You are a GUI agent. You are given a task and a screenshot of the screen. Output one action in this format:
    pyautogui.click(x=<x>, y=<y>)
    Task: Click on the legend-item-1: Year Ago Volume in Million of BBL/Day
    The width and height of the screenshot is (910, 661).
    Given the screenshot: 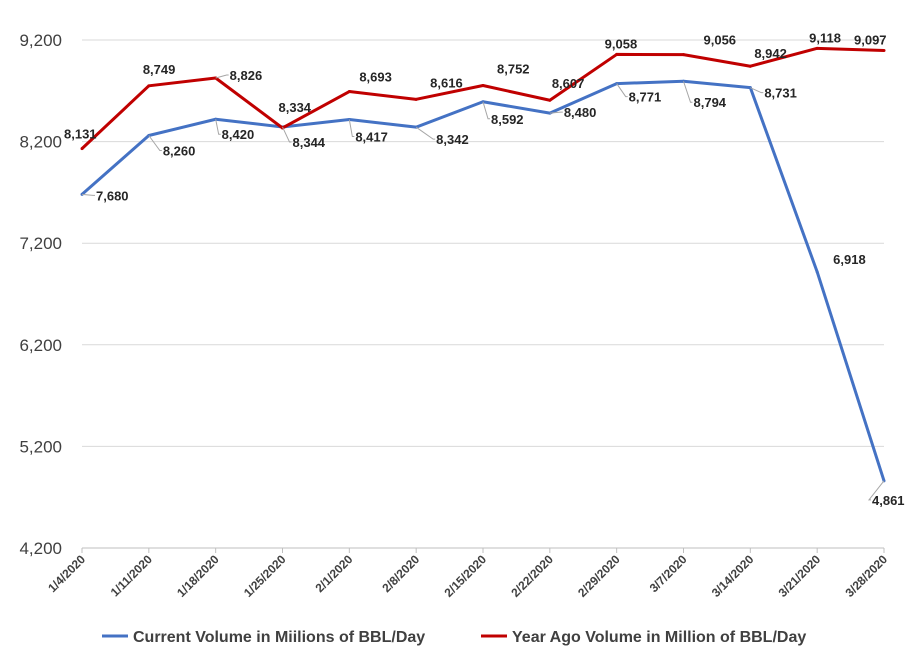 What is the action you would take?
    pyautogui.click(x=643, y=637)
    